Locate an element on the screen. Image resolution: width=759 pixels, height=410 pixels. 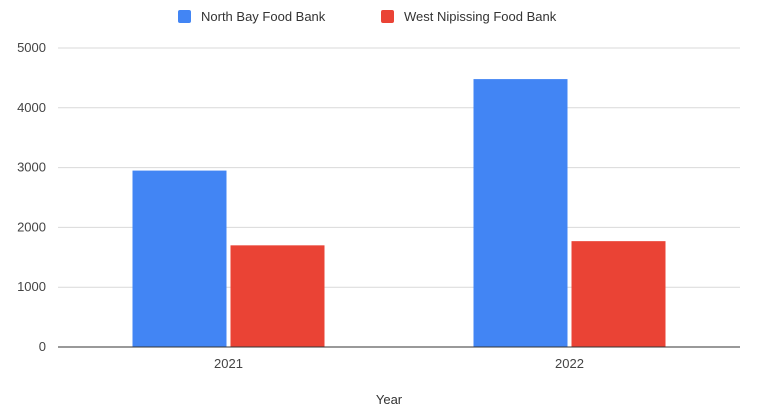
y-tick-label: 3000 is located at coordinates (31, 167).